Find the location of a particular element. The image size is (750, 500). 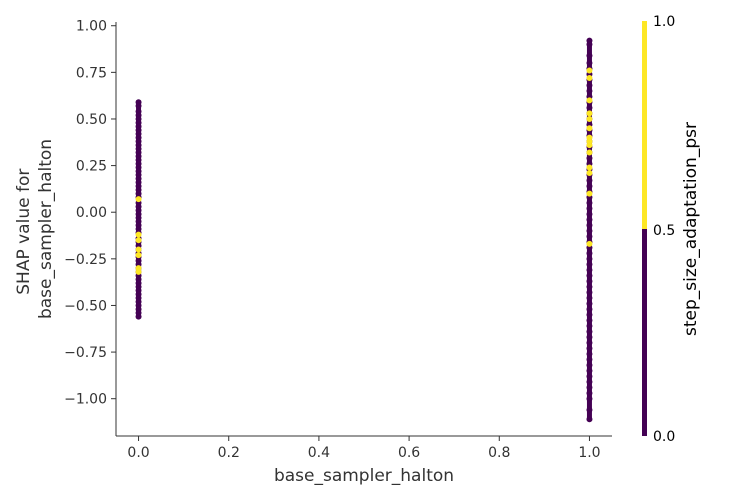

colorbar: 1.0 0.5 0.0 step_size_adaptation_psr is located at coordinates (671, 229).